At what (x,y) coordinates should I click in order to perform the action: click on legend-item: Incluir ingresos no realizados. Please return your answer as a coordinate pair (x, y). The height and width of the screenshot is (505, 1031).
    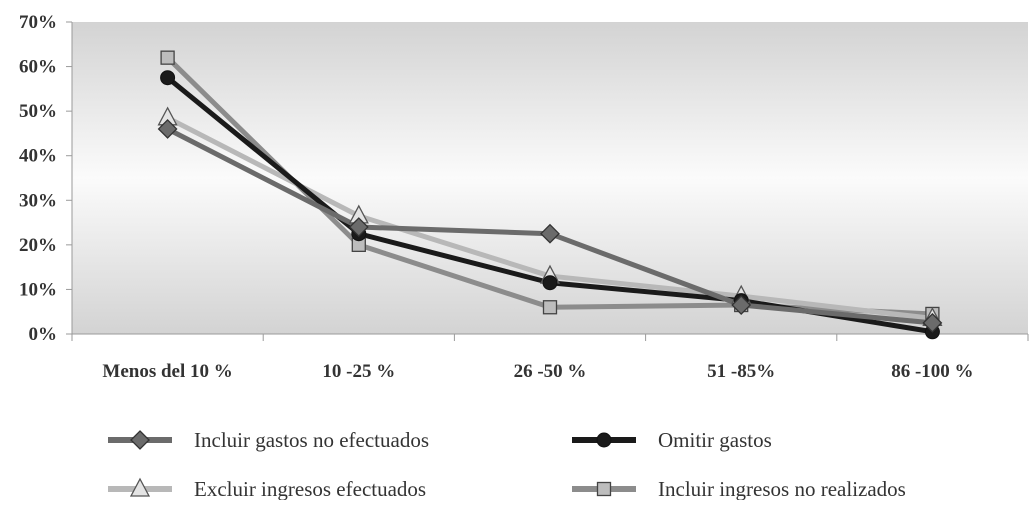
    Looking at the image, I should click on (739, 489).